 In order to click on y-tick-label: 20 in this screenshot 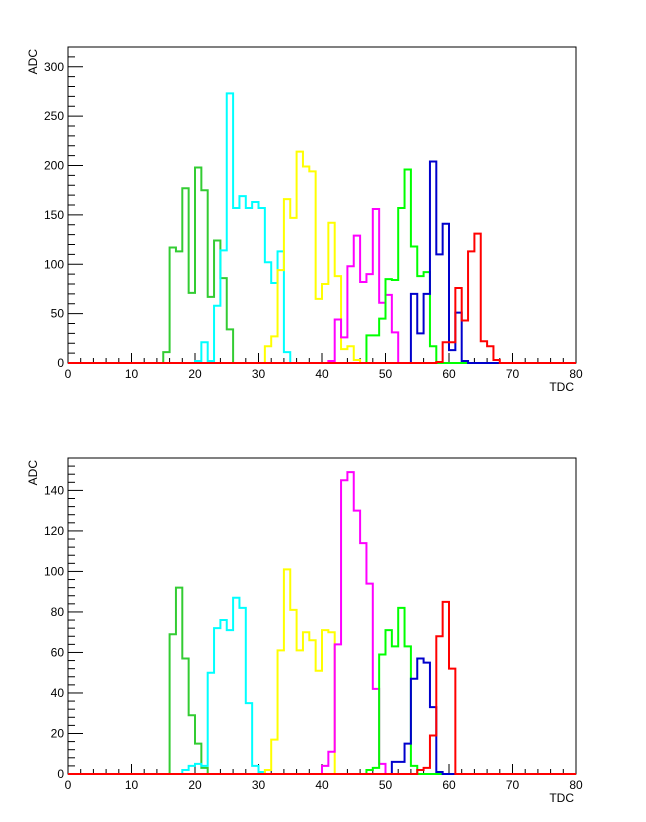, I will do `click(58, 733)`.